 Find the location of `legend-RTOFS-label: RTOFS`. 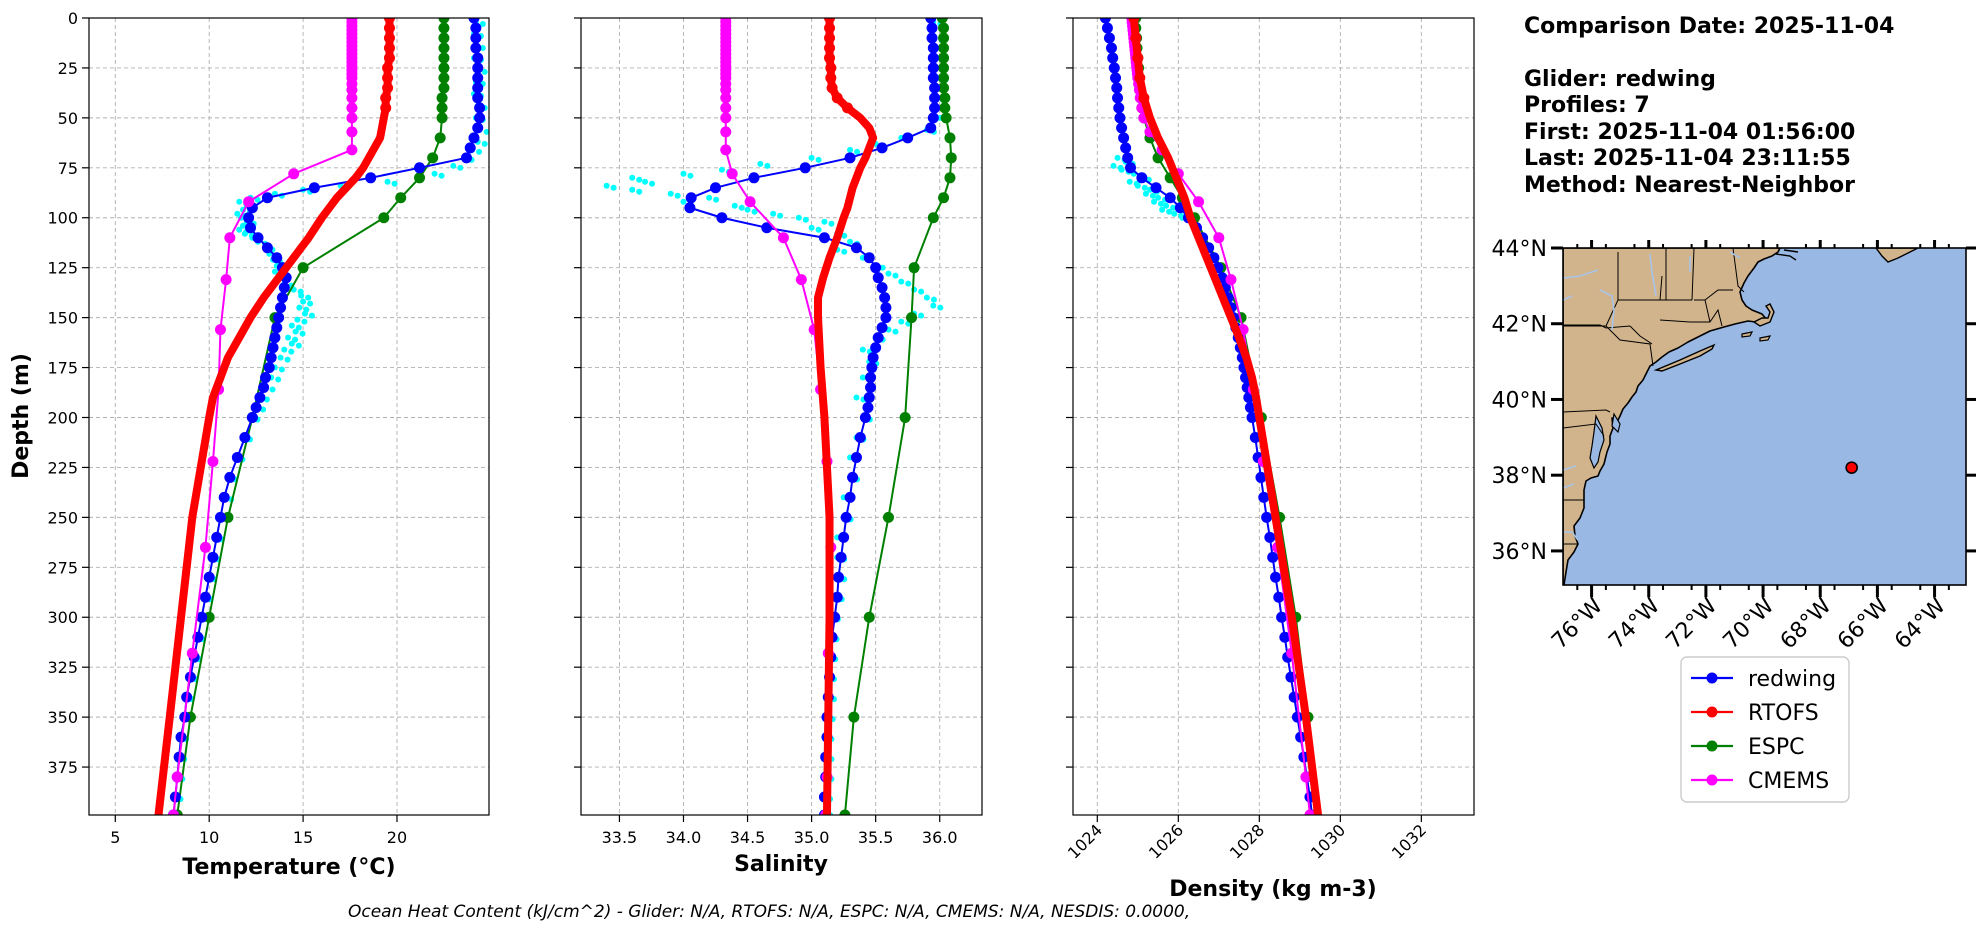

legend-RTOFS-label: RTOFS is located at coordinates (1783, 713).